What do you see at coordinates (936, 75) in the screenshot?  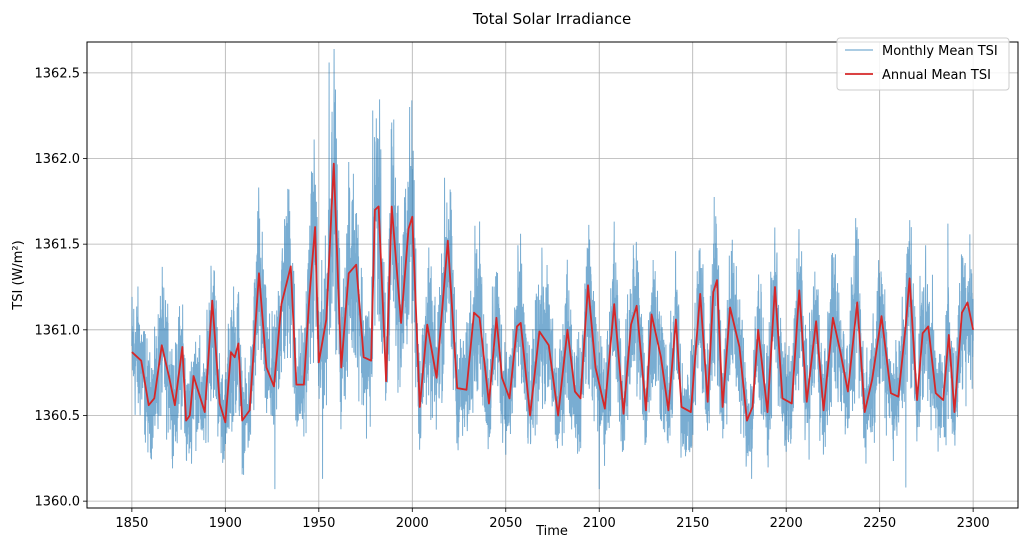 I see `legend-annual-label: Annual Mean TSI` at bounding box center [936, 75].